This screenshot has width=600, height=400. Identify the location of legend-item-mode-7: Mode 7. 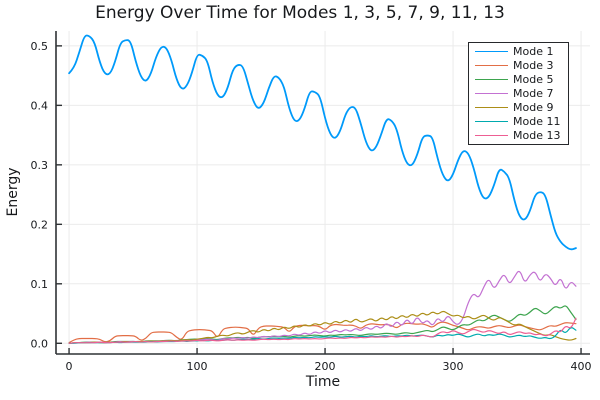
(518, 93).